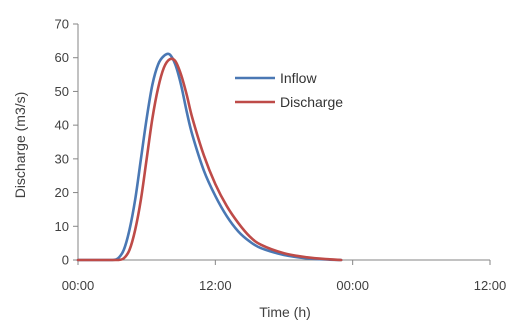 This screenshot has width=514, height=320. What do you see at coordinates (62, 24) in the screenshot?
I see `y-tick-label: 70` at bounding box center [62, 24].